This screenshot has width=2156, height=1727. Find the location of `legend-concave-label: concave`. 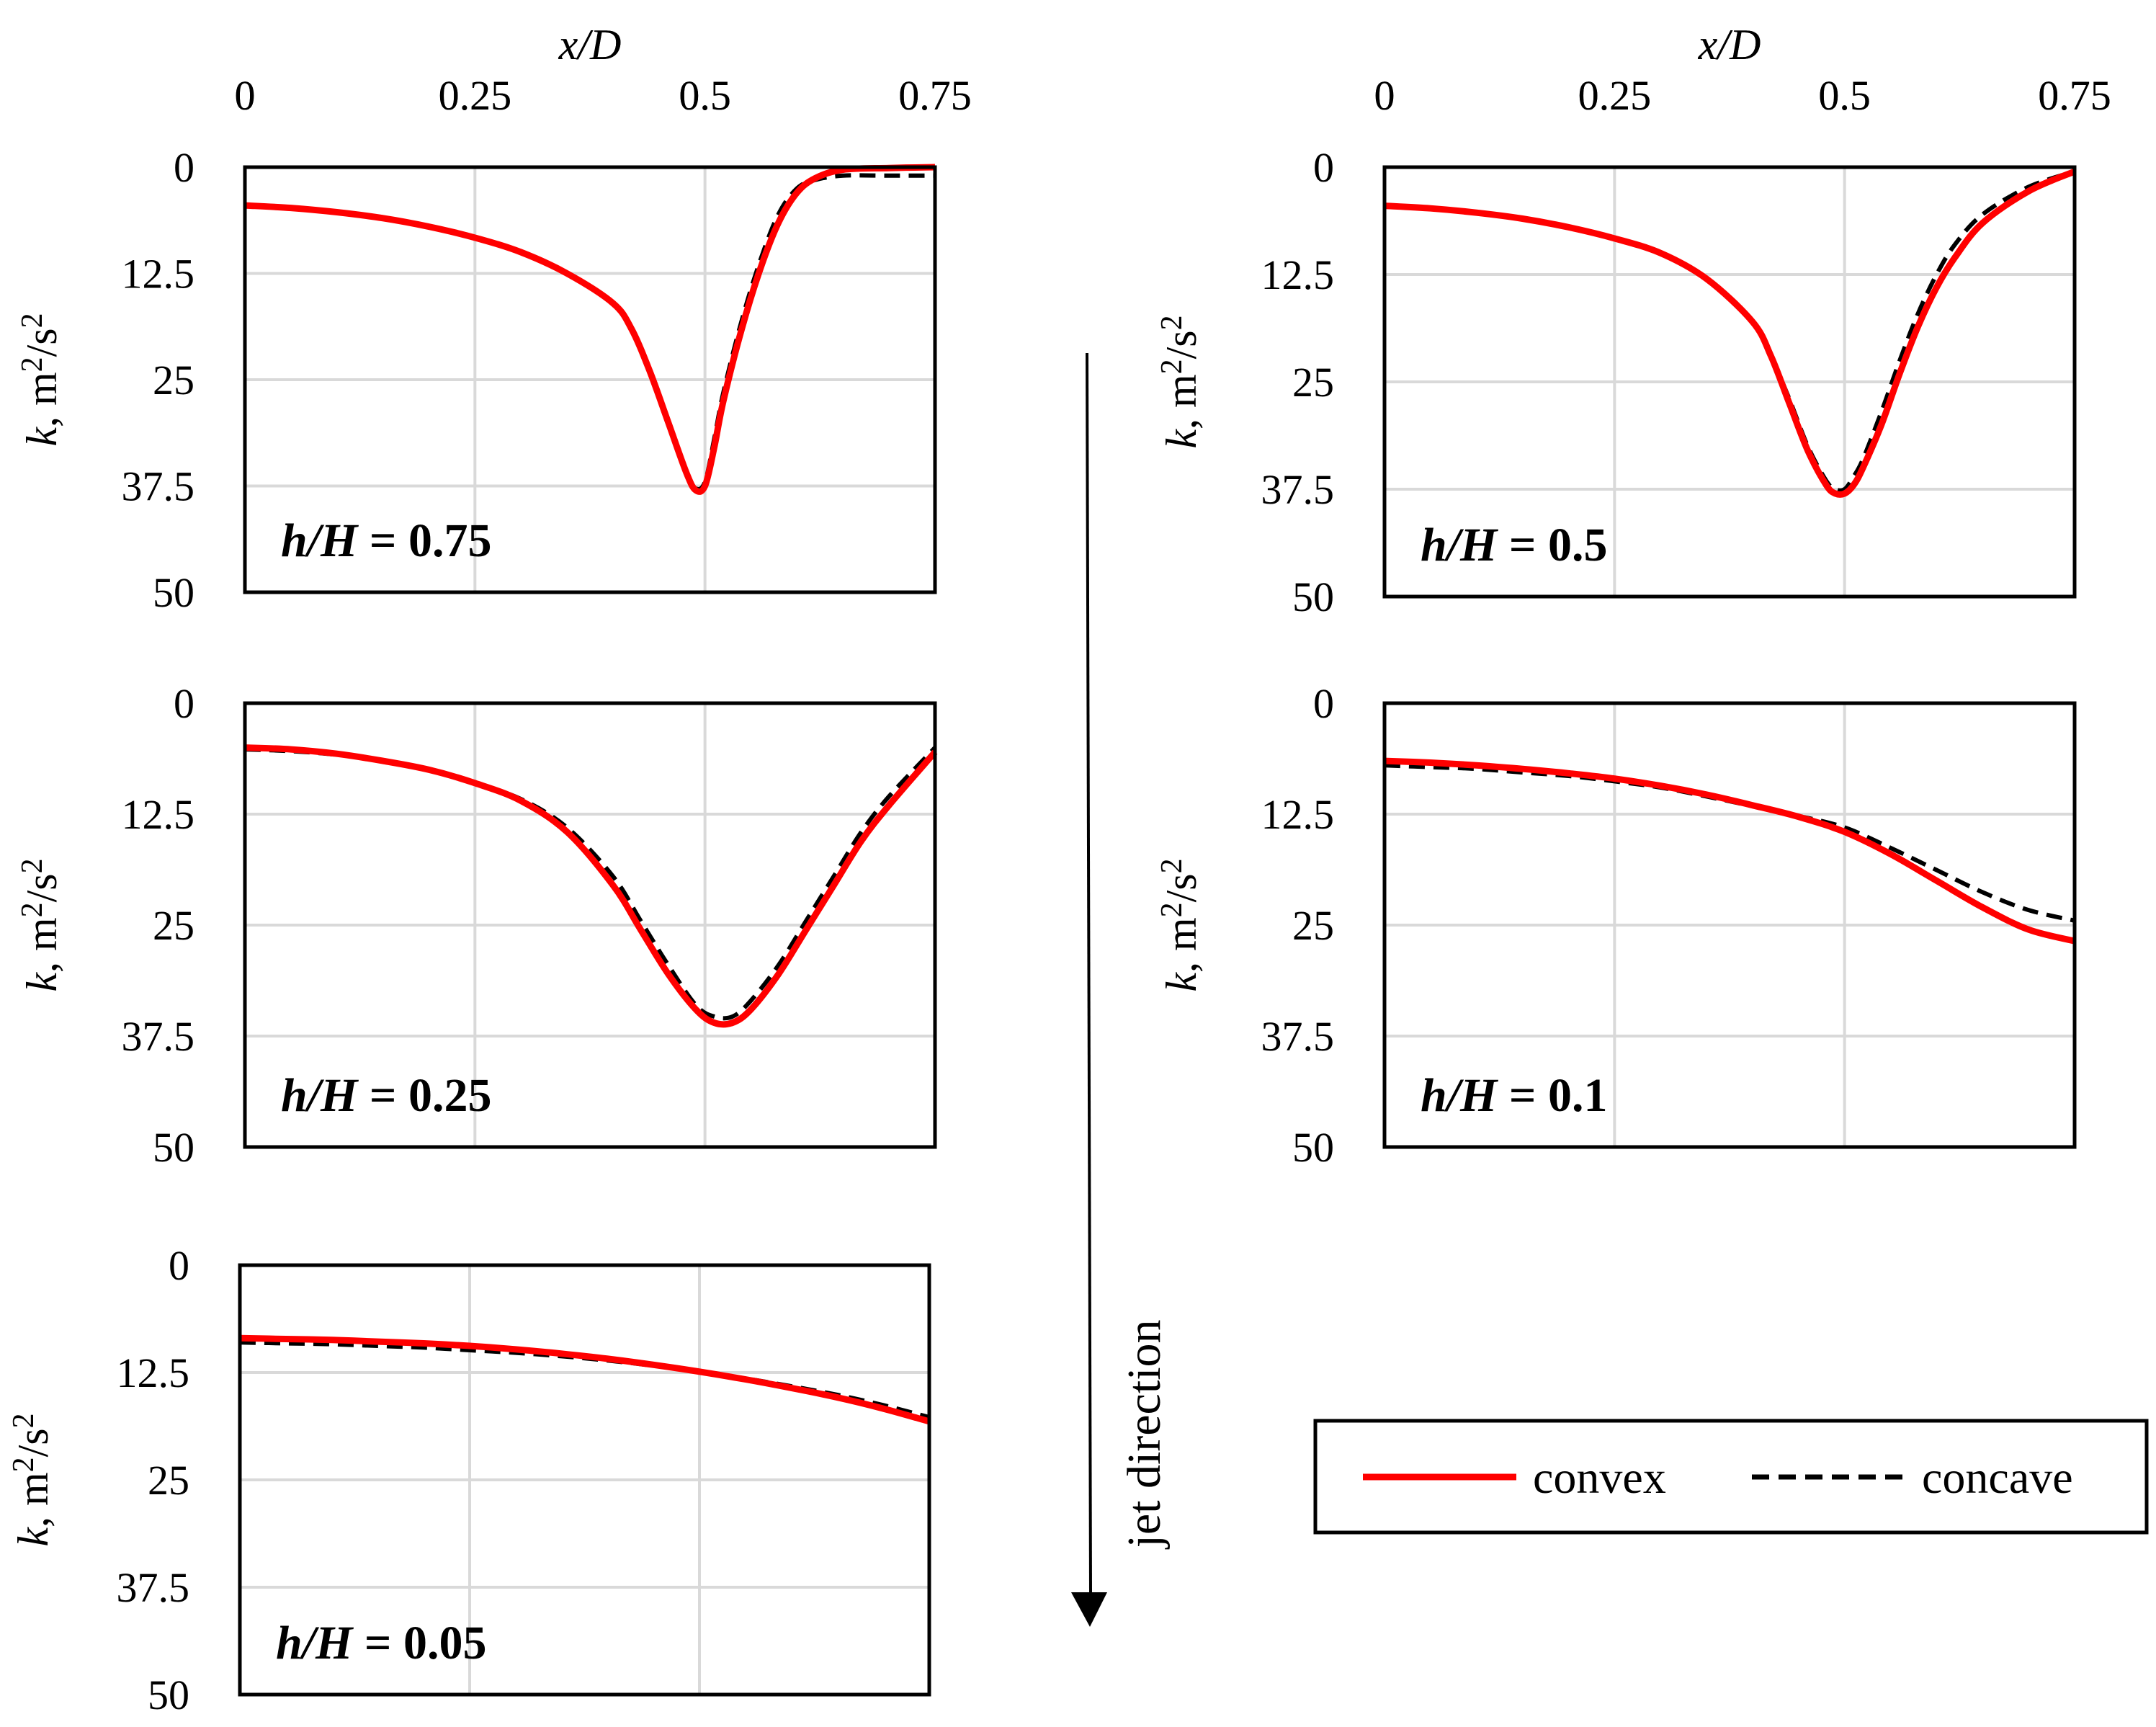

legend-concave-label: concave is located at coordinates (1998, 1477).